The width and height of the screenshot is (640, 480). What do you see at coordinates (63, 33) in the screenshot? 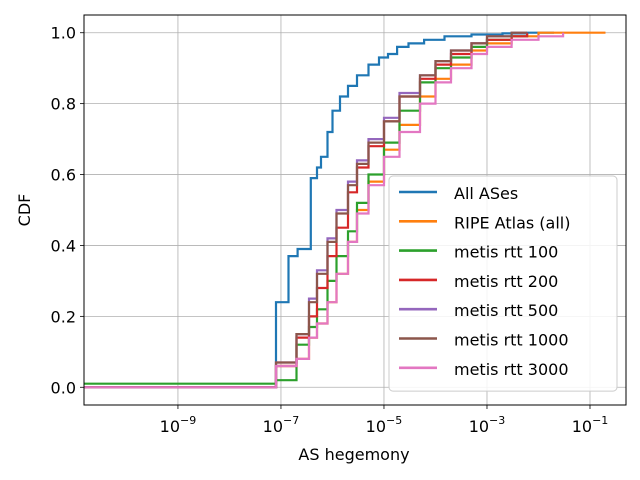
I see `y-tick-label: 1.0` at bounding box center [63, 33].